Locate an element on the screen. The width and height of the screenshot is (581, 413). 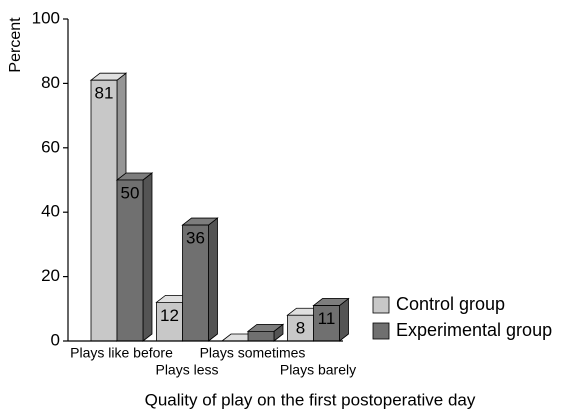
y-tick-label: 60 is located at coordinates (50, 146).